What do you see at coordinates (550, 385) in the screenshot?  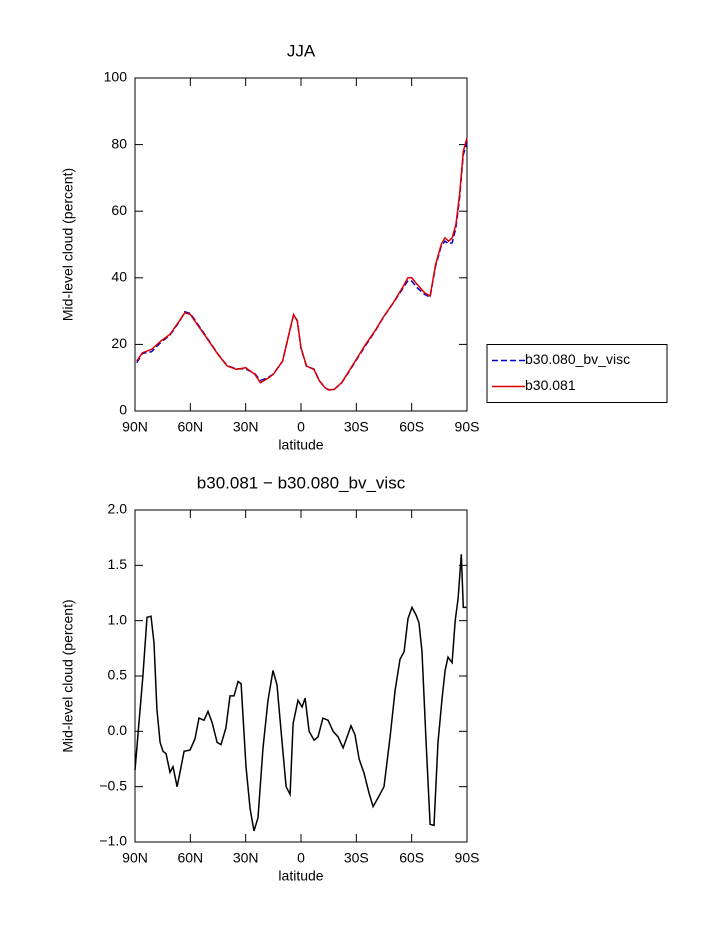 I see `legend-label: b30.081` at bounding box center [550, 385].